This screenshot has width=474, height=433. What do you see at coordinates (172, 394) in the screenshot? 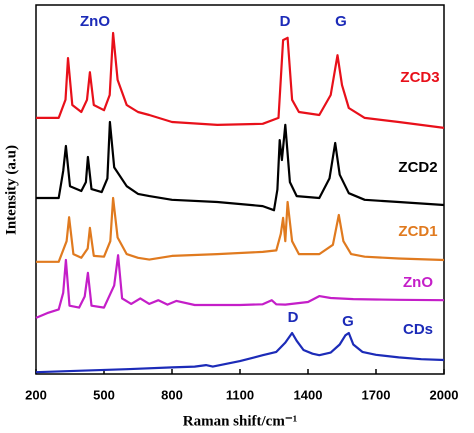
I see `x-tick-label: 800` at bounding box center [172, 394].